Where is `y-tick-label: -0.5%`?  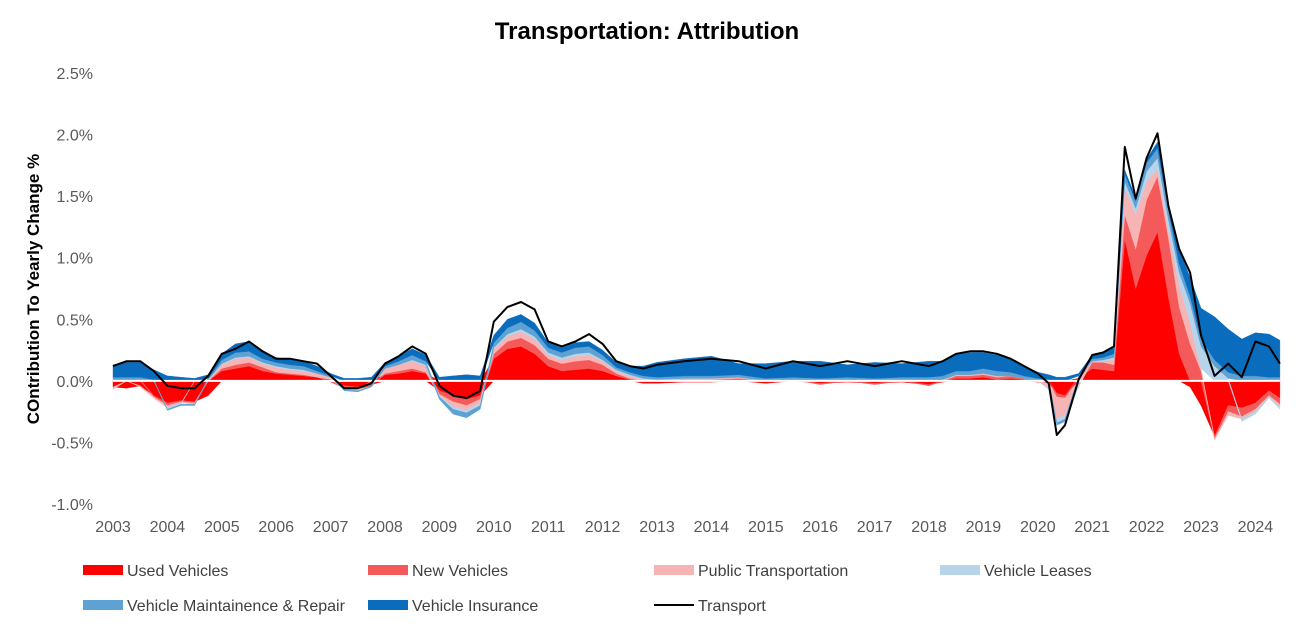
y-tick-label: -0.5% is located at coordinates (72, 443).